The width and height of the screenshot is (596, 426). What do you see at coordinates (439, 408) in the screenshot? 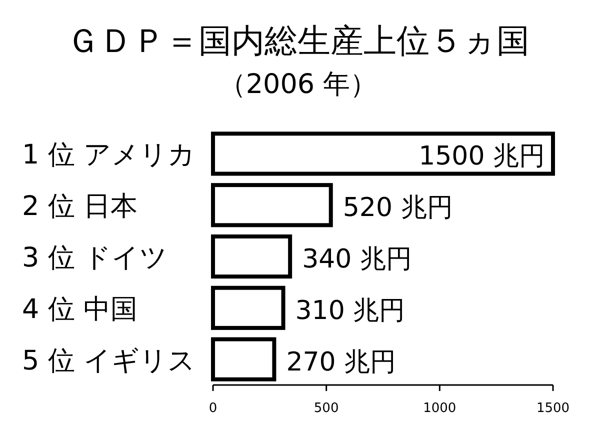
I see `x-tick-label: 1000` at bounding box center [439, 408].